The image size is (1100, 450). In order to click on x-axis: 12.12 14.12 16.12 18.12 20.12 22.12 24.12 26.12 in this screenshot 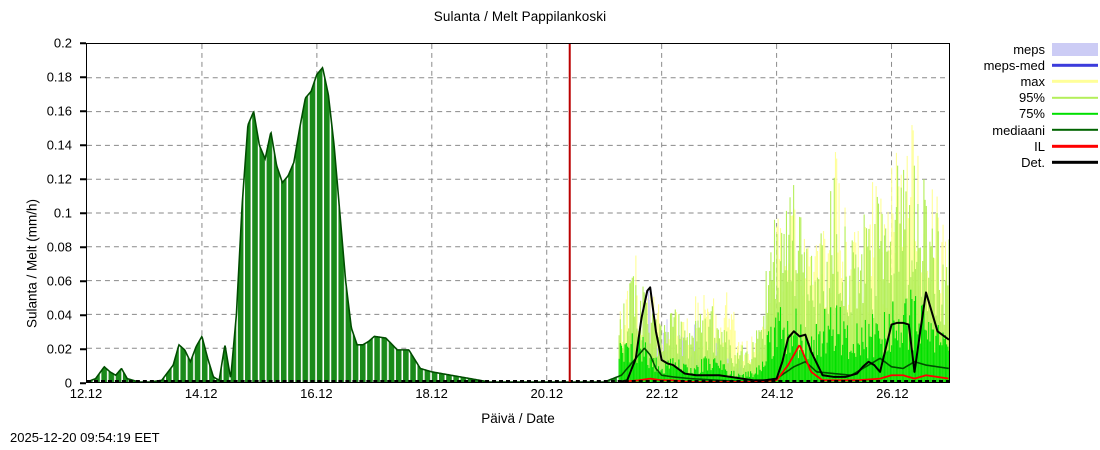, I will do `click(510, 397)`.